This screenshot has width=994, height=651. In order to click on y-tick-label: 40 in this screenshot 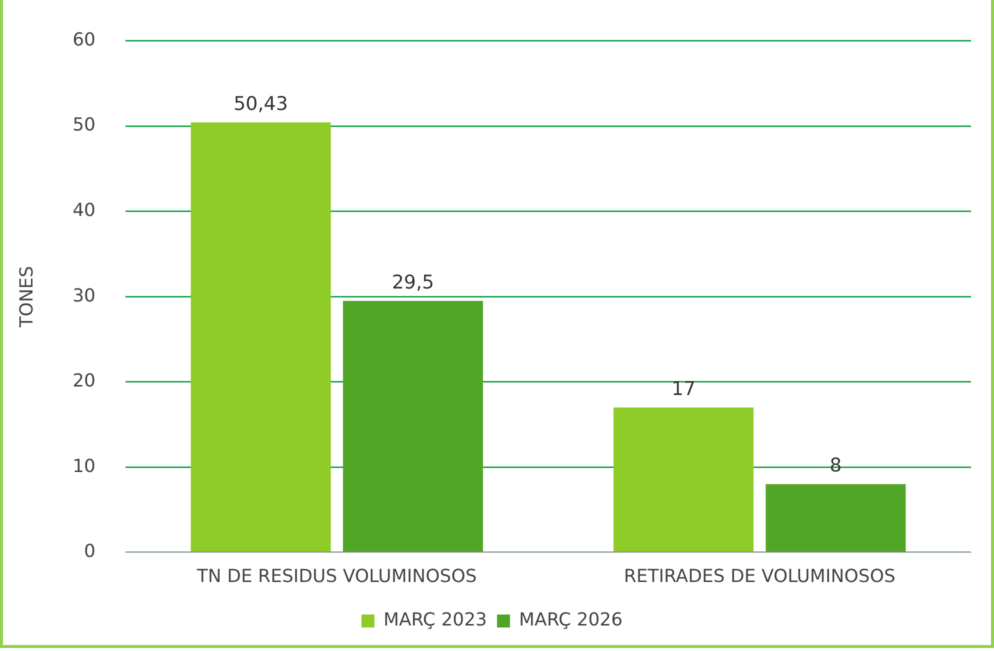, I will do `click(84, 211)`.